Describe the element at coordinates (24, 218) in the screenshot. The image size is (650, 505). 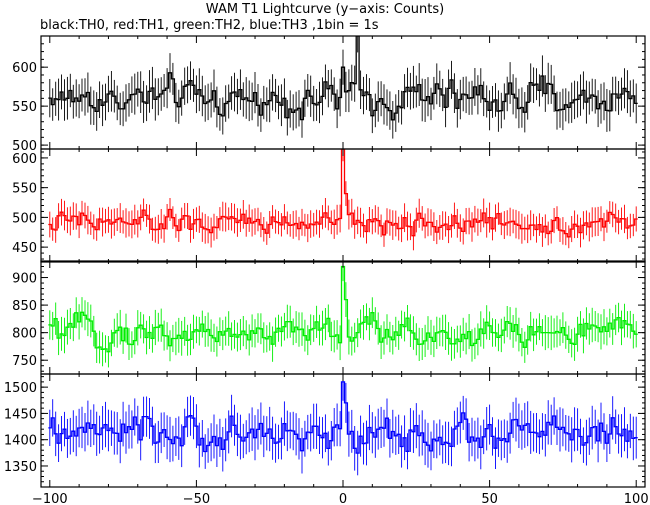
I see `y-tick-label-TH1: 500` at that location.